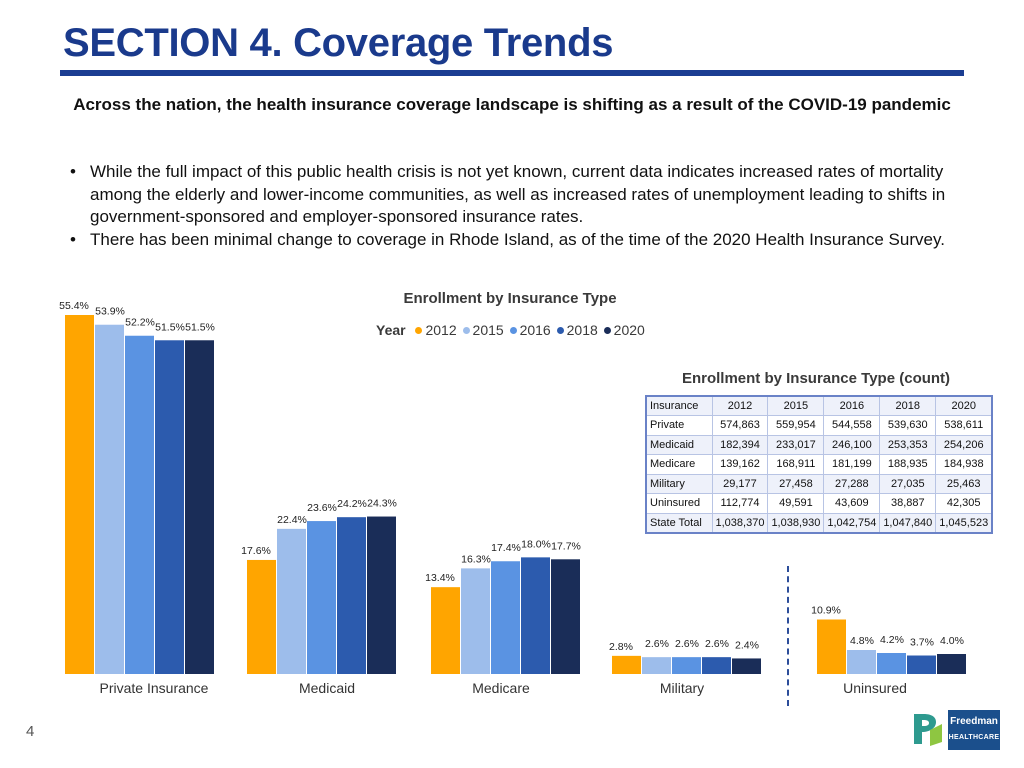 This screenshot has height=768, width=1024. Describe the element at coordinates (908, 464) in the screenshot. I see `table-cell: 188,935` at that location.